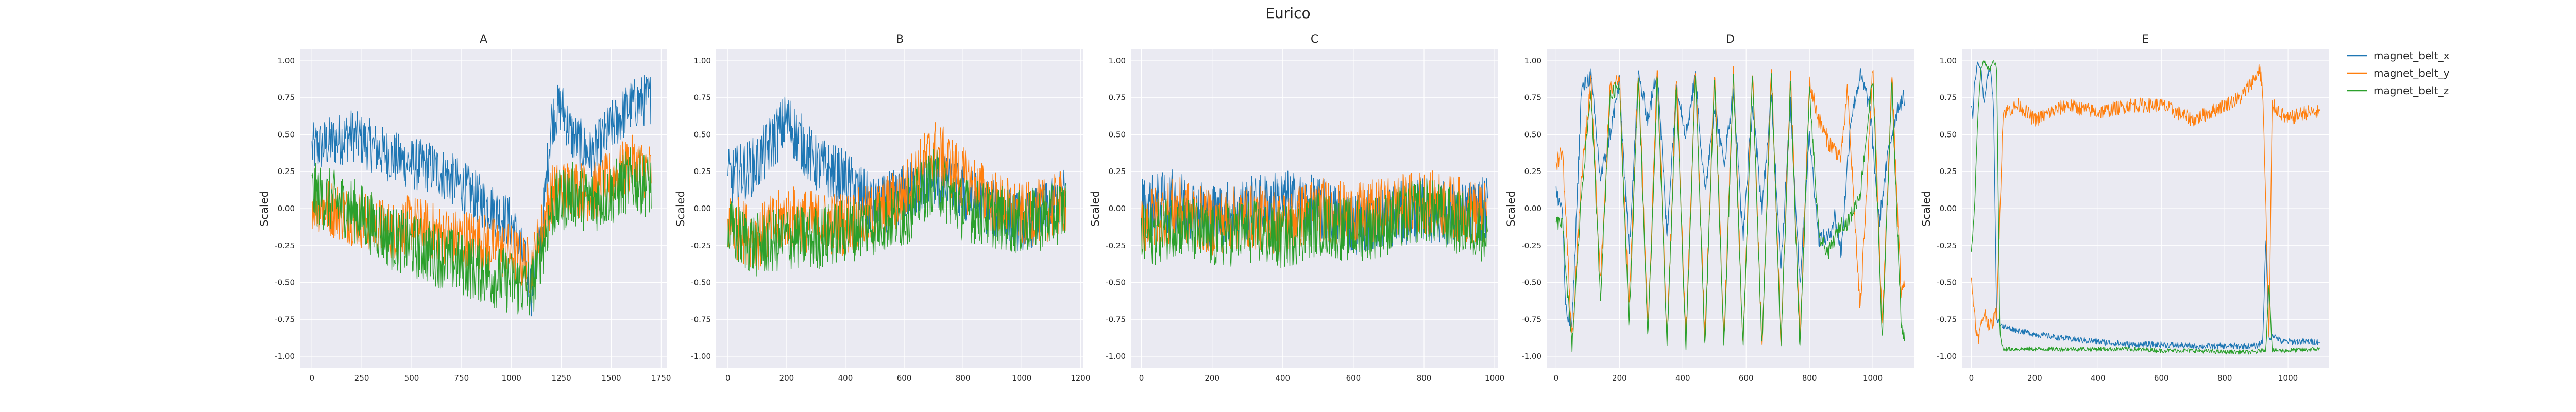 This screenshot has height=412, width=2576. Describe the element at coordinates (2145, 39) in the screenshot. I see `subplot-title: E` at that location.